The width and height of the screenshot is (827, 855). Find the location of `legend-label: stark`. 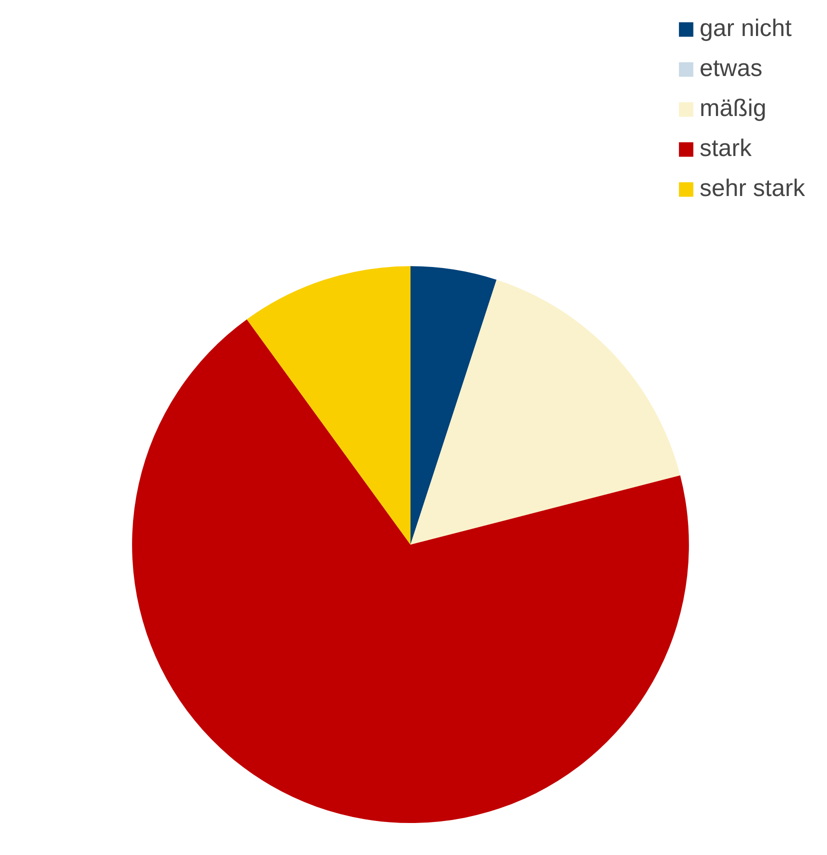

legend-label: stark is located at coordinates (726, 149).